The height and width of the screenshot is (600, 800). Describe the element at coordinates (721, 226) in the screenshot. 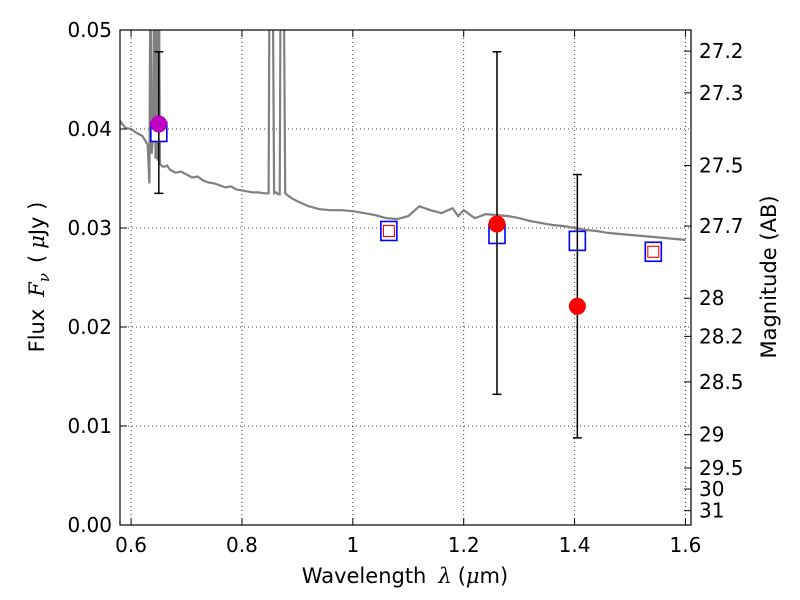

I see `magnitude-tick-label: 27.7` at that location.